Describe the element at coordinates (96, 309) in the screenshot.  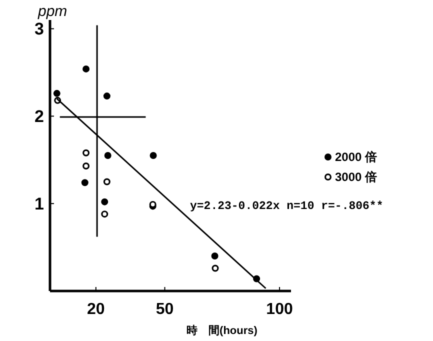
I see `x-tick-label: 20` at that location.